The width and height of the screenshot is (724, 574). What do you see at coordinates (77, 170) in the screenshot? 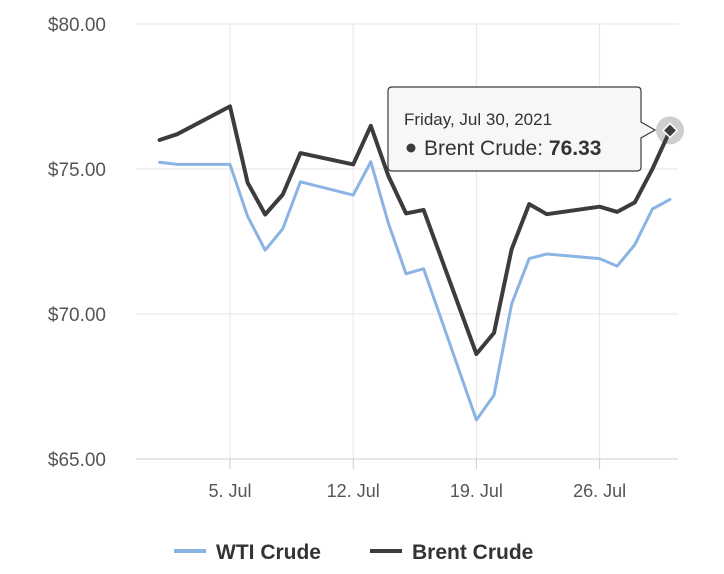
I see `y-tick-label: $75.00` at bounding box center [77, 170].